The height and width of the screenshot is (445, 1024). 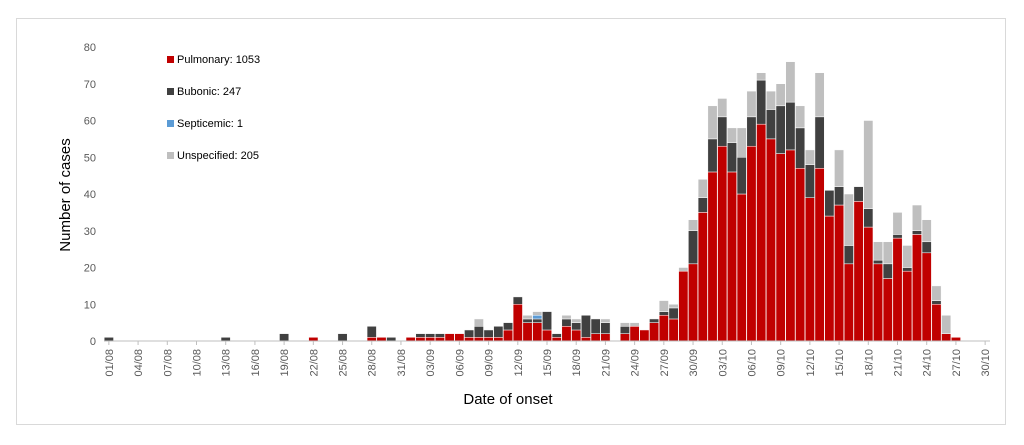 I want to click on x-tick-label: 30/09, so click(x=694, y=363).